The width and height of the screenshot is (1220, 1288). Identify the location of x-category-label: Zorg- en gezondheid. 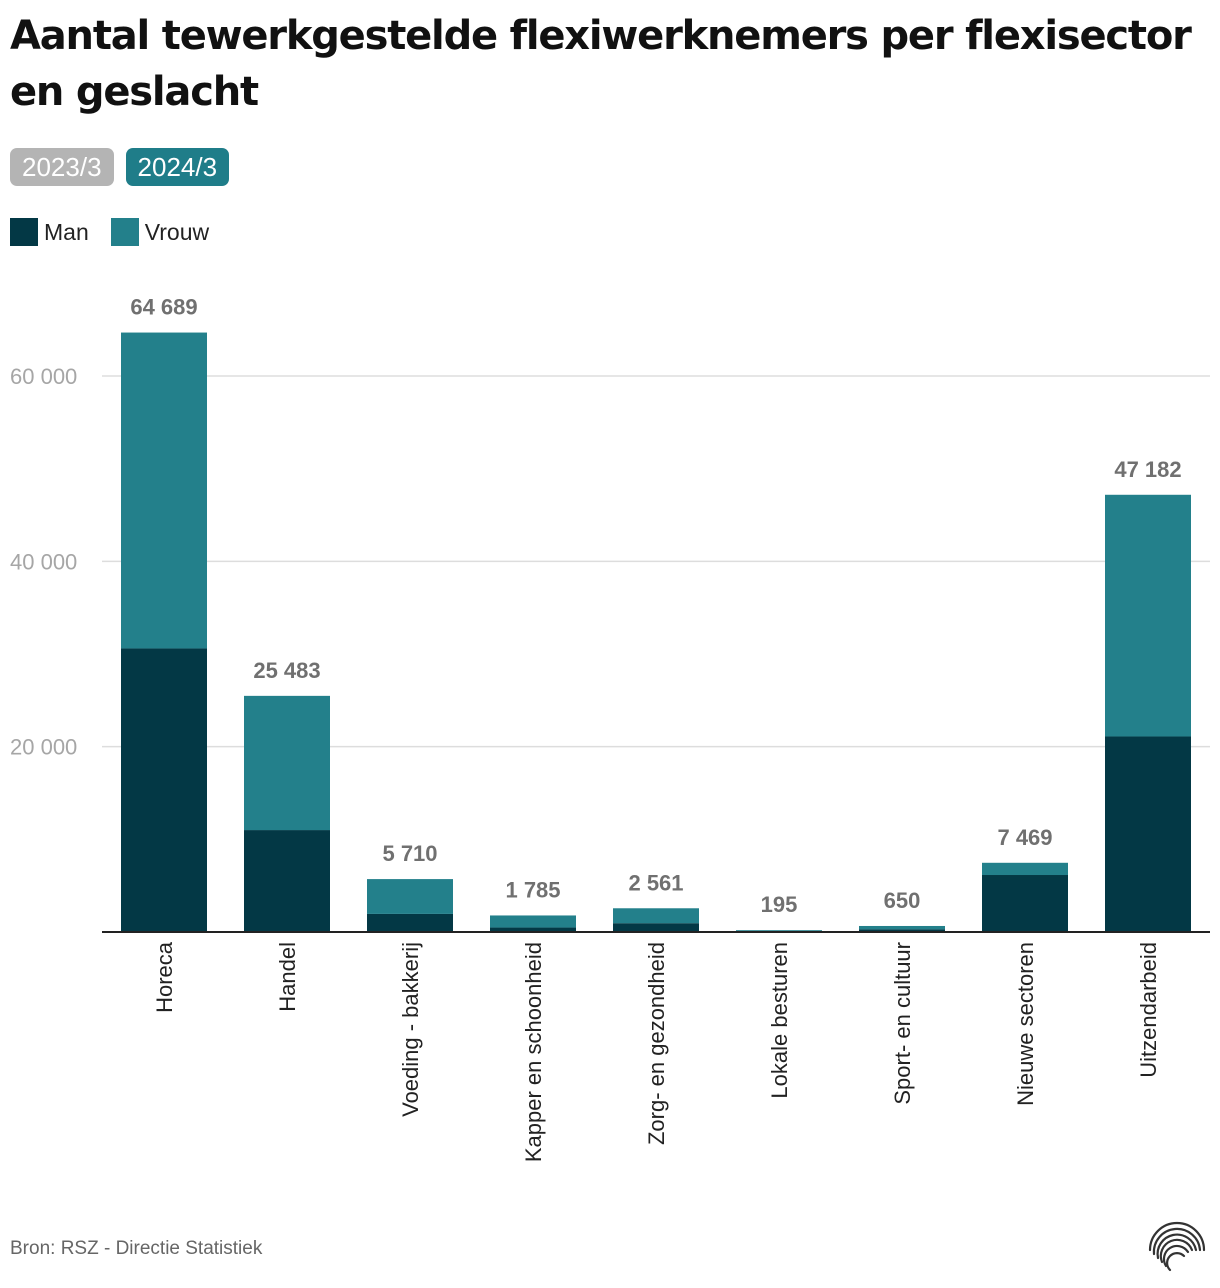
(656, 1043).